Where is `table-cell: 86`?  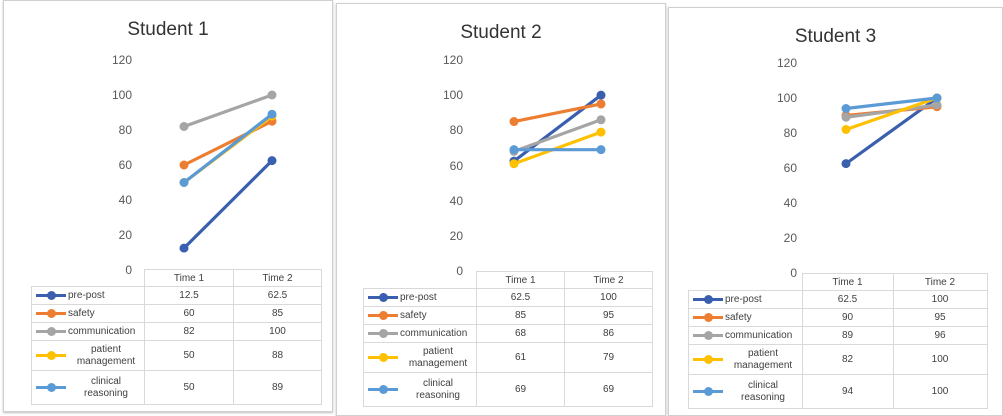
table-cell: 86 is located at coordinates (608, 333).